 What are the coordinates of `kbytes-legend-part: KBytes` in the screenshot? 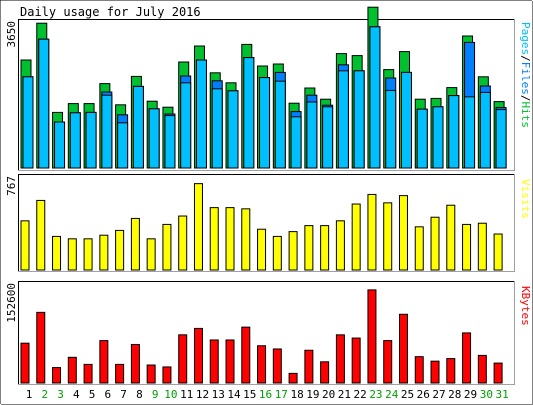 It's located at (525, 306).